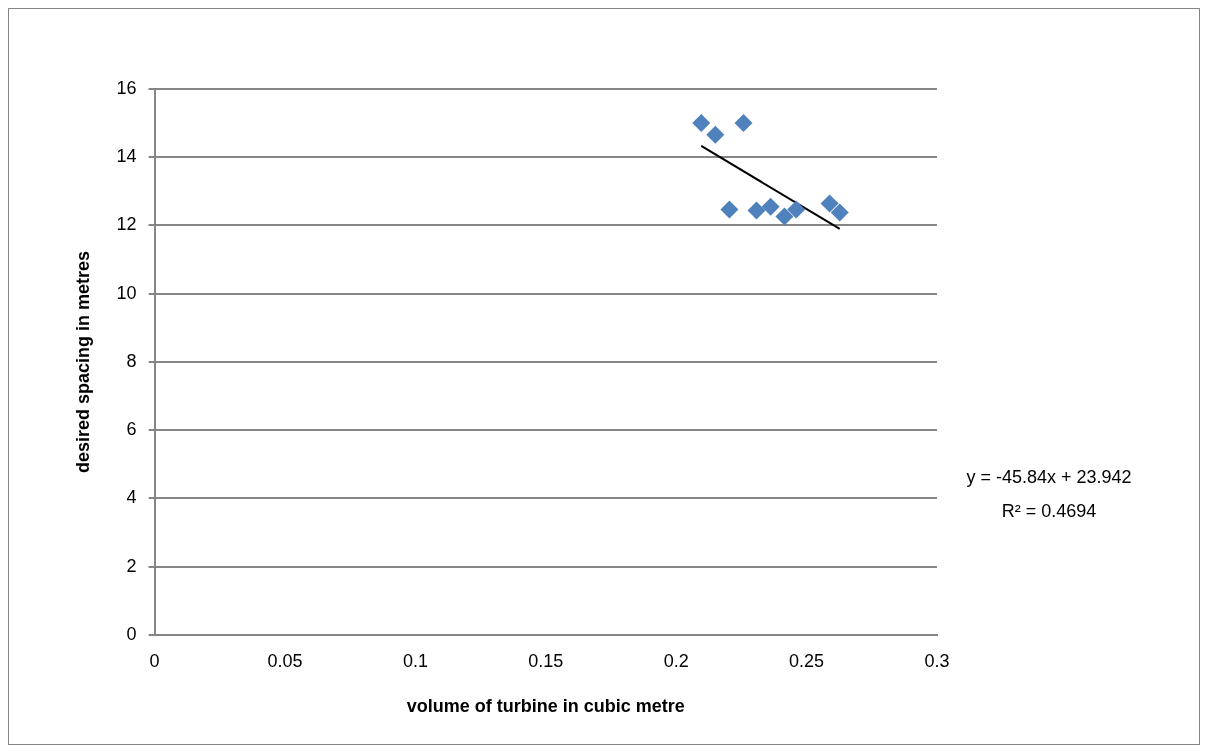 Image resolution: width=1206 pixels, height=751 pixels. I want to click on x-tick-label: 0.1, so click(415, 660).